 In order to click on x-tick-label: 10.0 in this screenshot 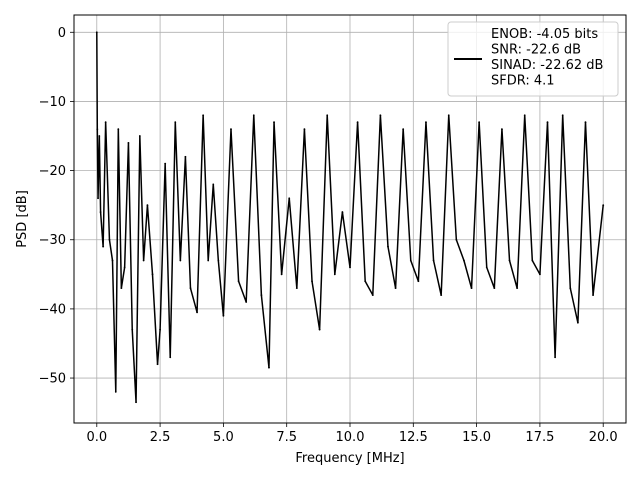, I will do `click(350, 437)`.